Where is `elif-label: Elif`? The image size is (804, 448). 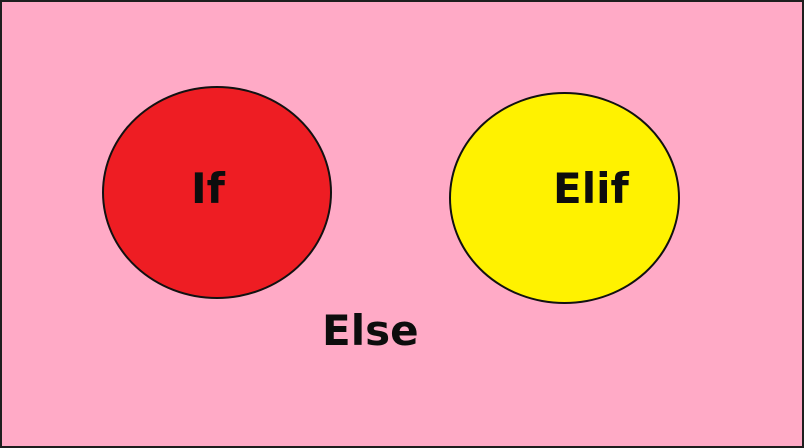
elif-label: Elif is located at coordinates (591, 188).